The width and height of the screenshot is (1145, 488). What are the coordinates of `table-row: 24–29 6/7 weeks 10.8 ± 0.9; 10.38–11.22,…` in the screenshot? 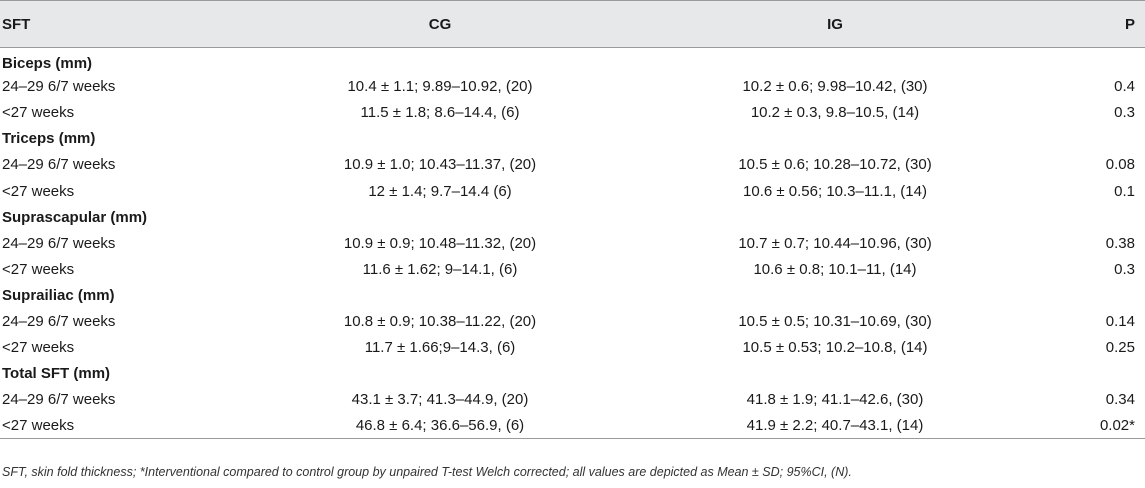 It's located at (572, 321).